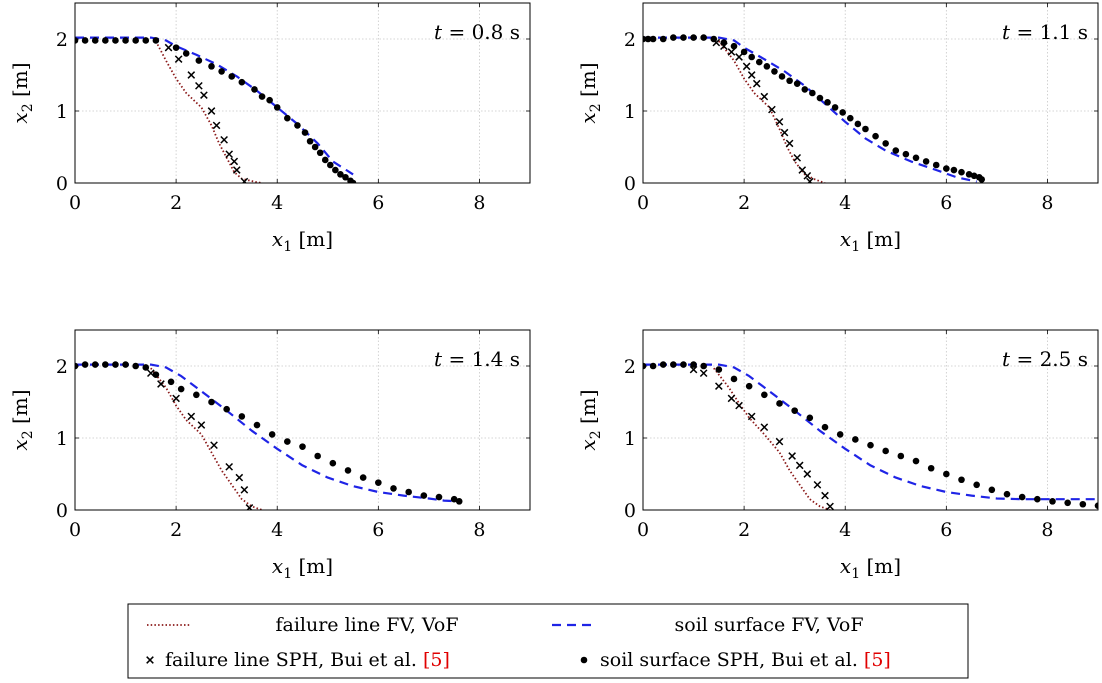  Describe the element at coordinates (62, 511) in the screenshot. I see `y-tick-label: 0` at that location.